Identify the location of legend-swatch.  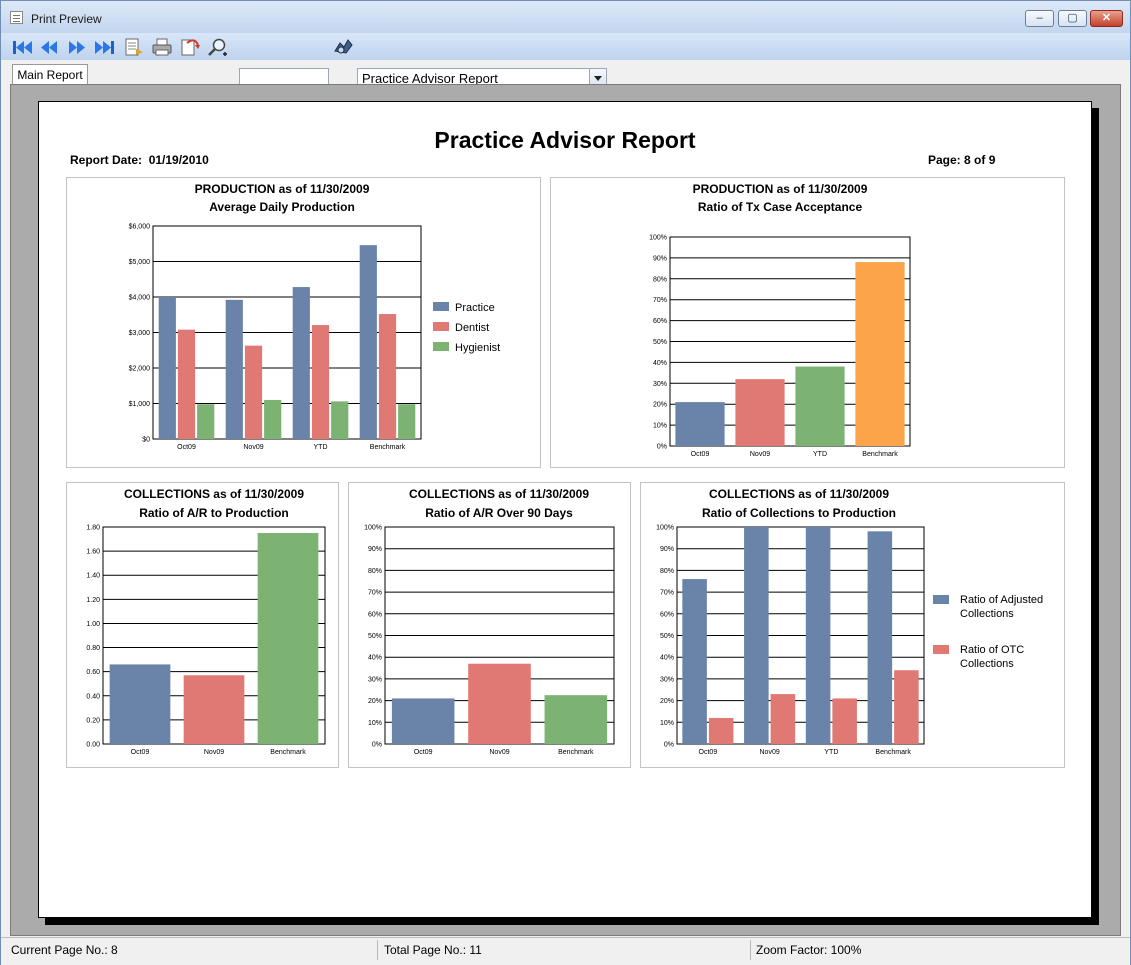
(441, 346).